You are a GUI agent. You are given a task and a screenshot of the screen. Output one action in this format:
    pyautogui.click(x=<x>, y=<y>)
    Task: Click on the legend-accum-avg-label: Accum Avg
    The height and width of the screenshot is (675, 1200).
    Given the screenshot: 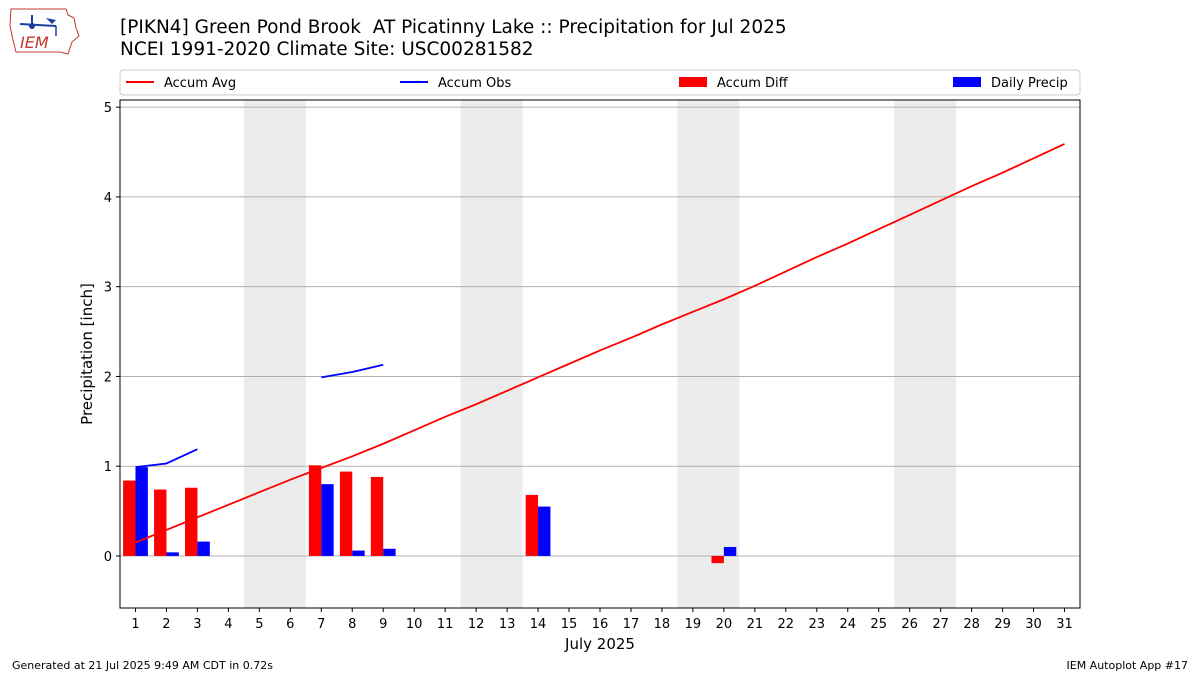 What is the action you would take?
    pyautogui.click(x=200, y=83)
    